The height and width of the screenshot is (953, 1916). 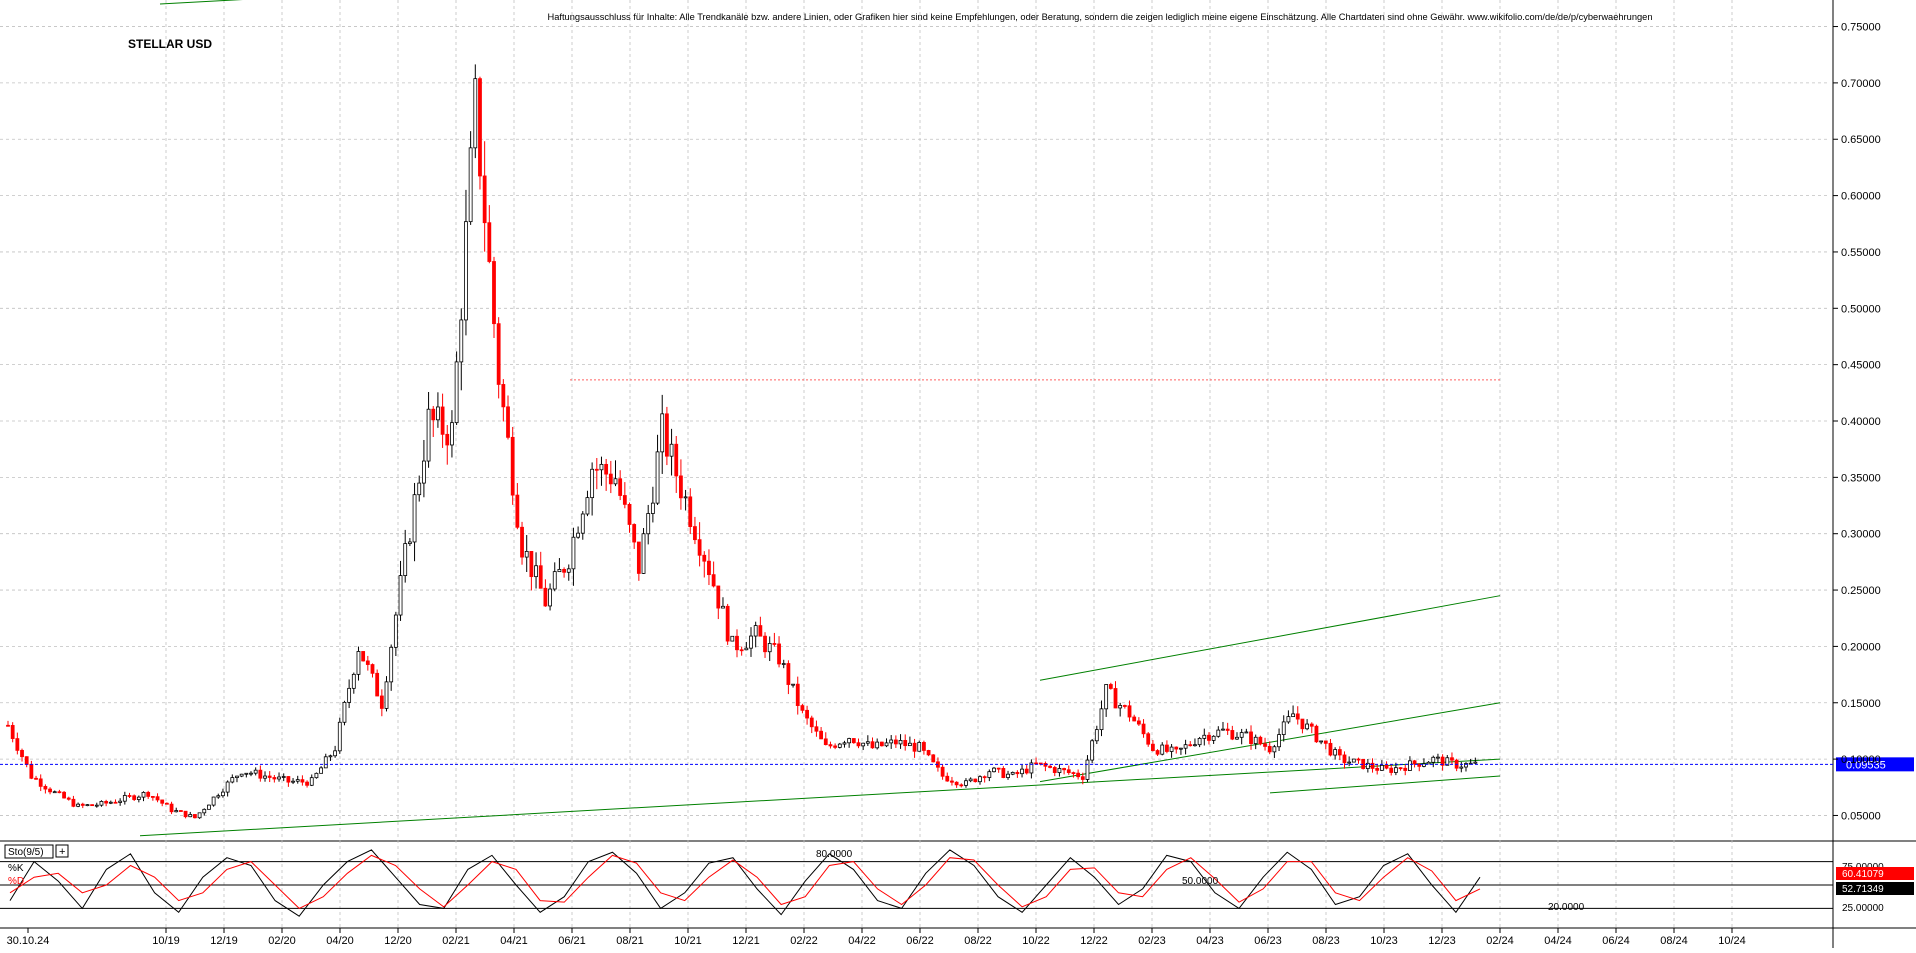 I want to click on indicator-expand-button, so click(x=62, y=851).